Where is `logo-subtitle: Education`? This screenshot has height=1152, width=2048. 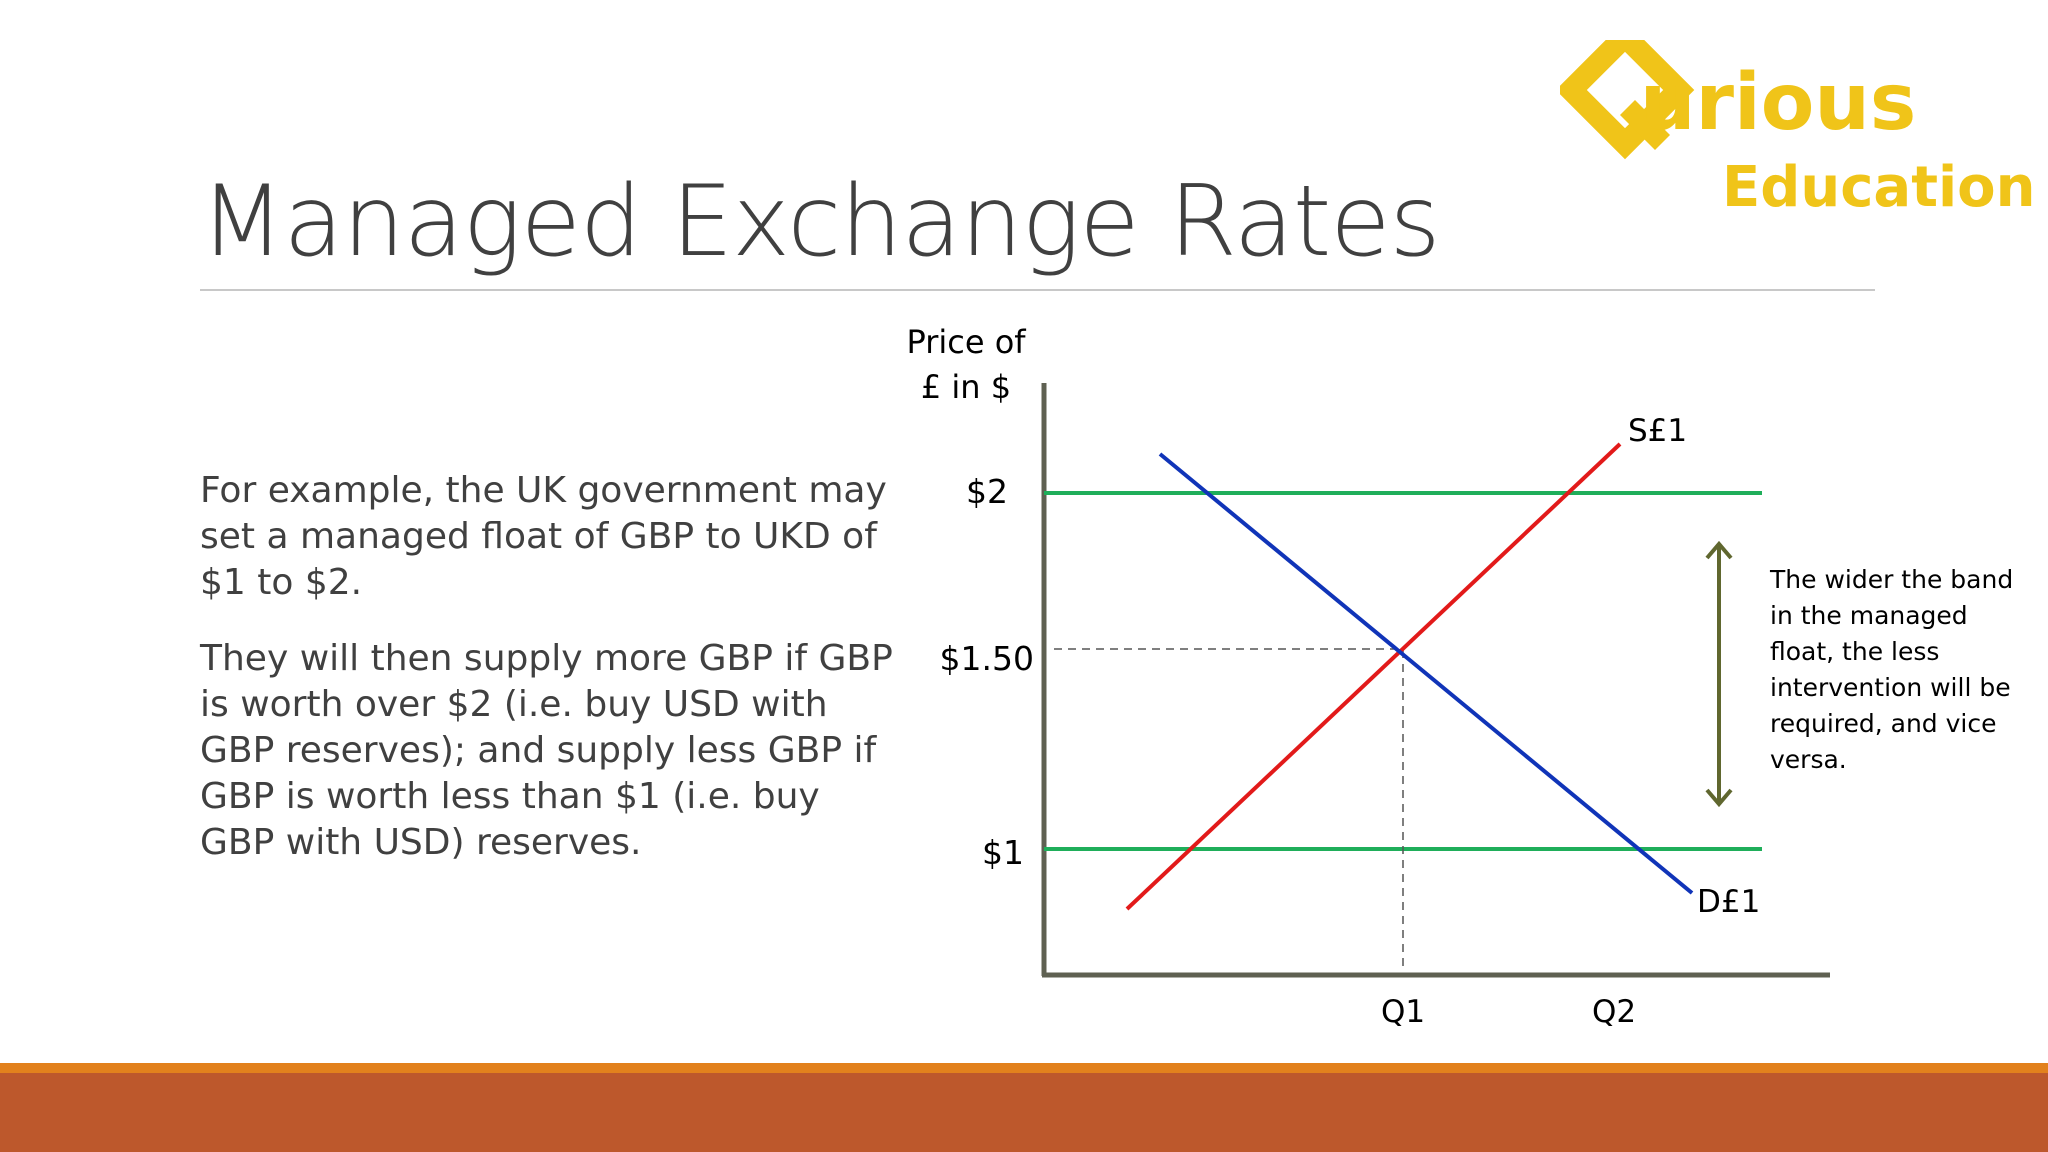 logo-subtitle: Education is located at coordinates (1879, 187).